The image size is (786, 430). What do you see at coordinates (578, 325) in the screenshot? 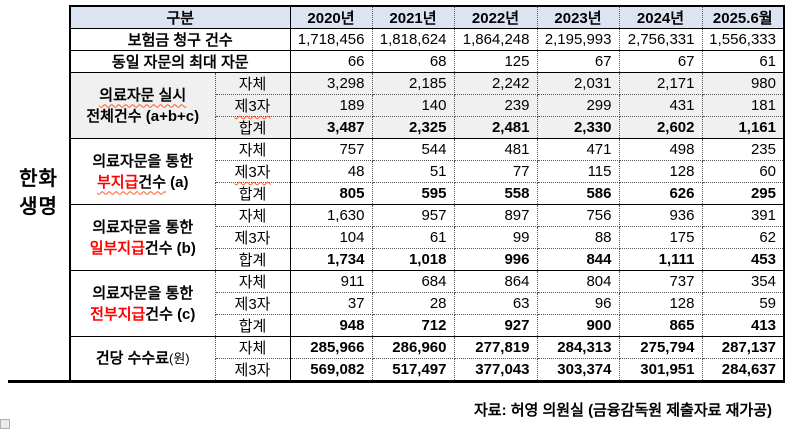
I see `value-cell: 900` at bounding box center [578, 325].